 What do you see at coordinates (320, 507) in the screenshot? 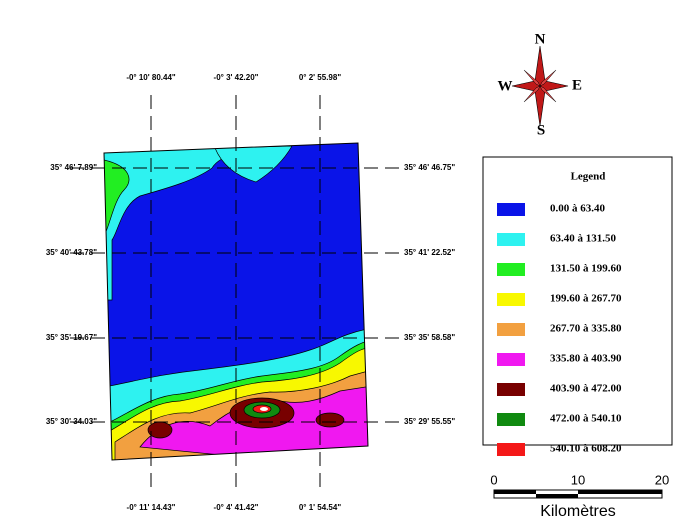
I see `coord-label: 0° 1' 54.54"` at bounding box center [320, 507].